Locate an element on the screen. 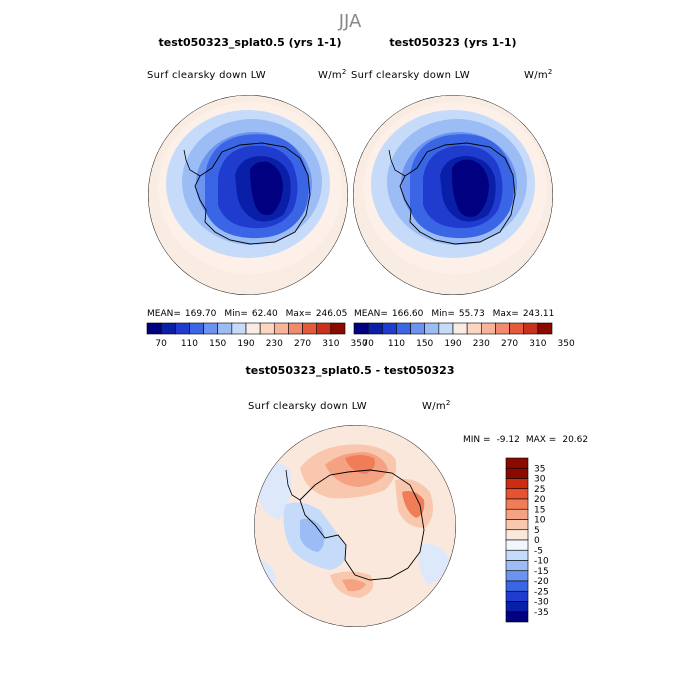 The image size is (700, 700). figure-title: JJA is located at coordinates (350, 21).